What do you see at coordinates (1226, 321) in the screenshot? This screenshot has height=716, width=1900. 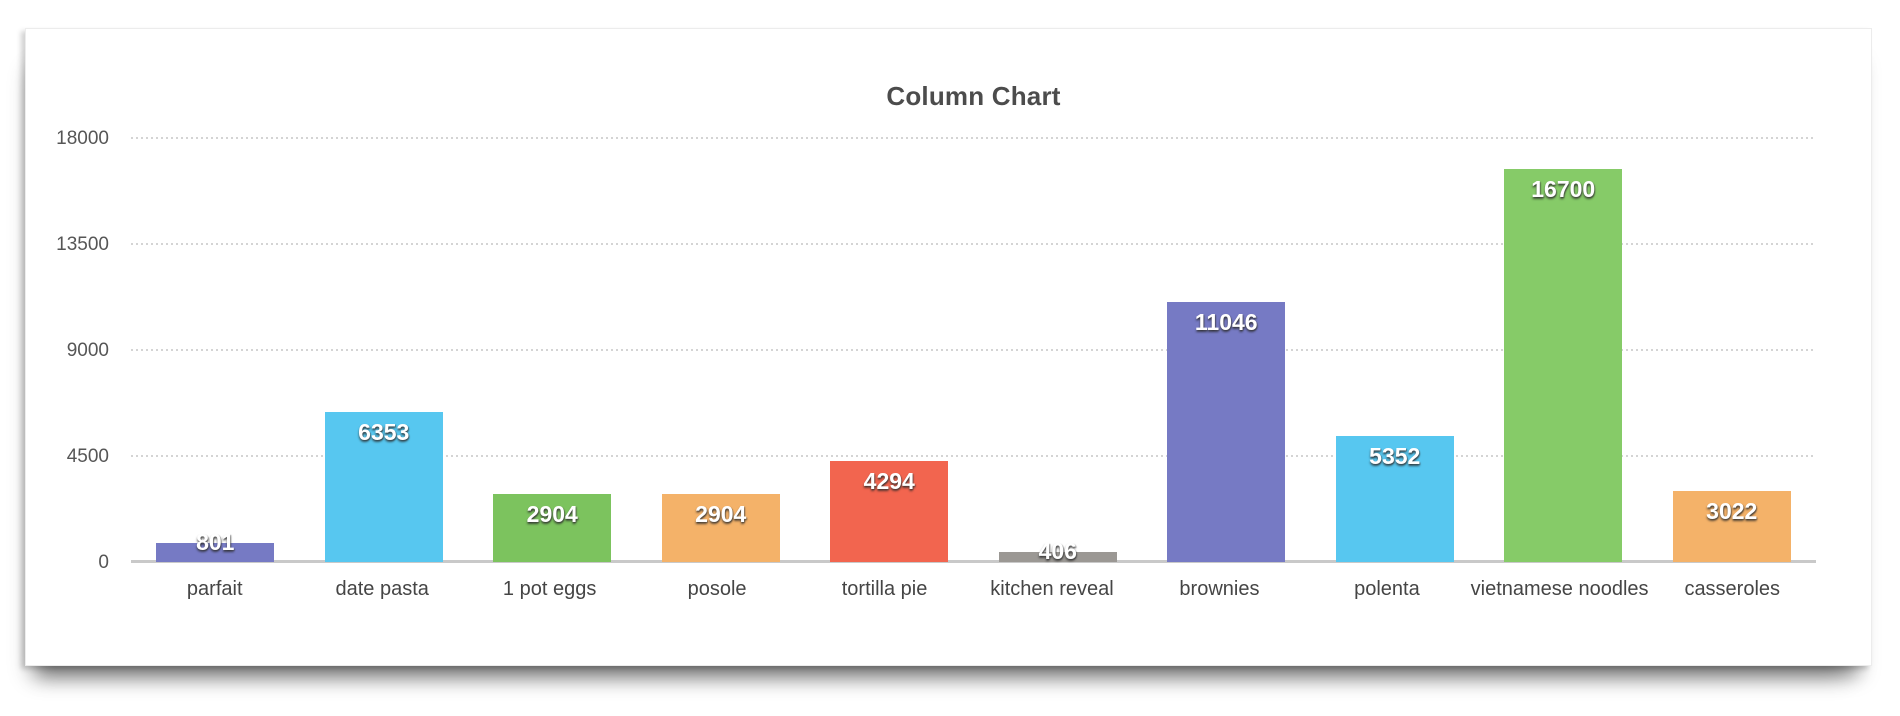 I see `bar-value-label: 11046` at bounding box center [1226, 321].